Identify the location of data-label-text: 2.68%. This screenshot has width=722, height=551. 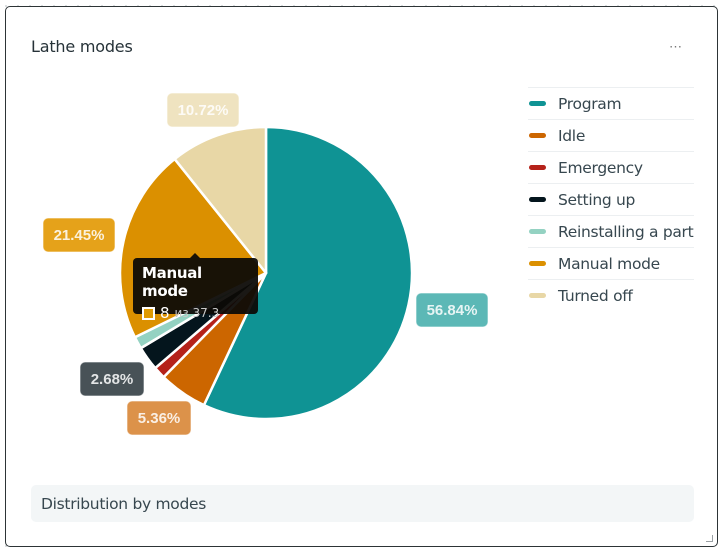
(112, 379).